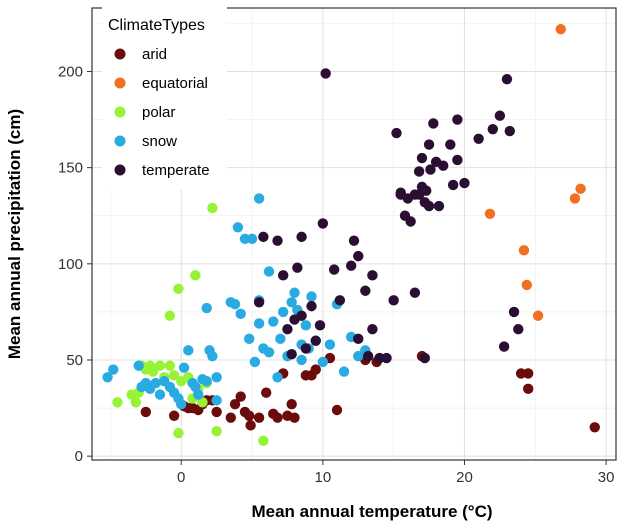 This screenshot has height=528, width=624. Describe the element at coordinates (70, 264) in the screenshot. I see `y-tick-label: 100` at that location.